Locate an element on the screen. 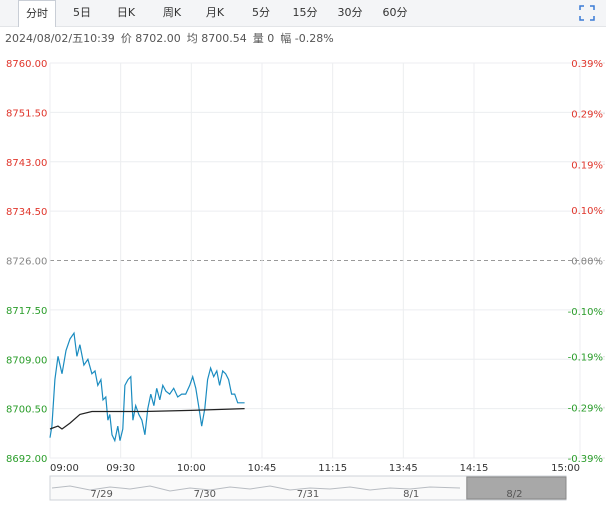 This screenshot has height=506, width=606. fullscreen-button is located at coordinates (587, 13).